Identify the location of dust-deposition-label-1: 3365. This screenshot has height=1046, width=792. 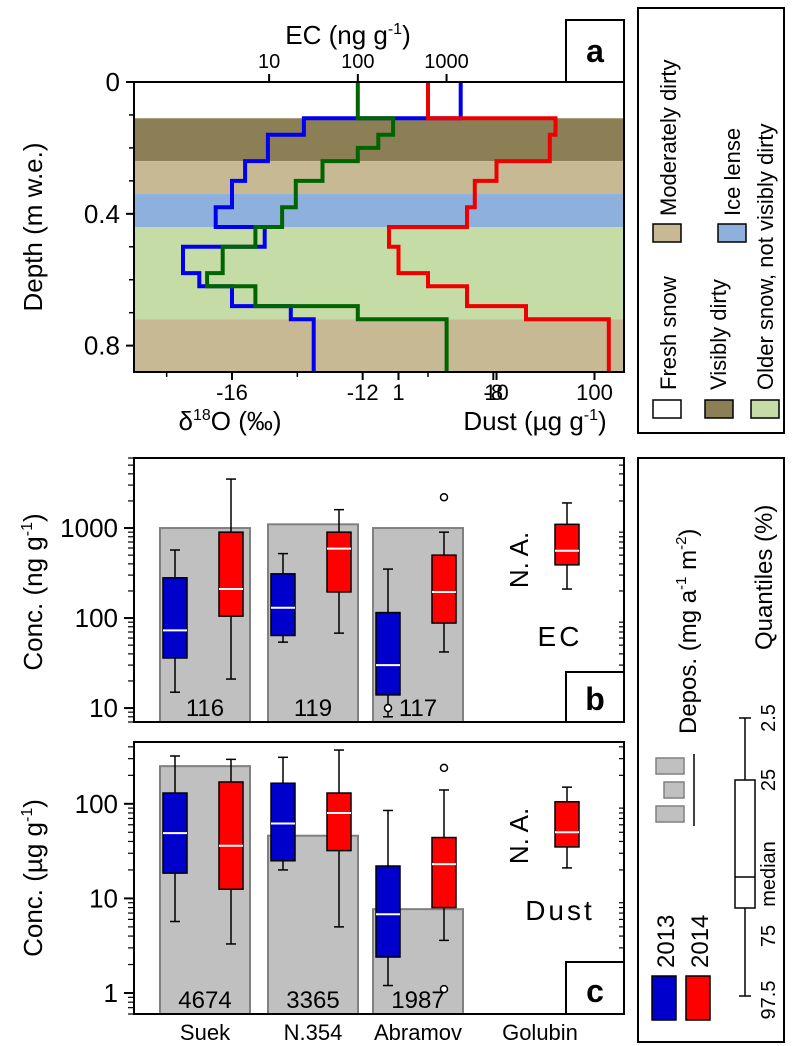
(312, 1000).